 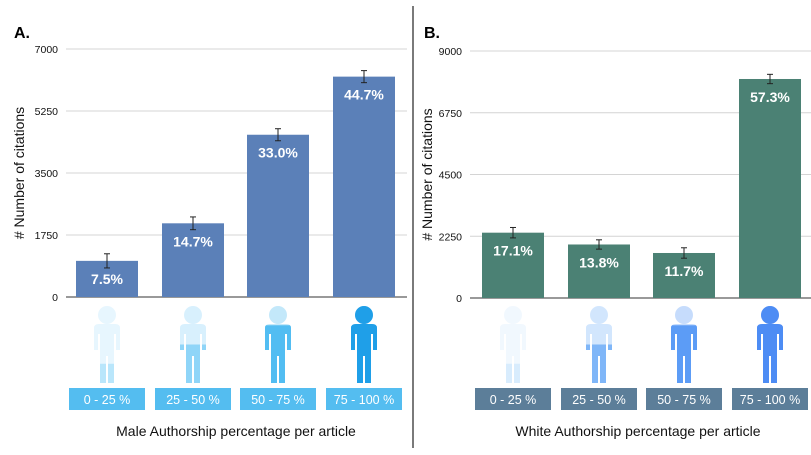 I want to click on y-tick-label: 5250, so click(x=47, y=112).